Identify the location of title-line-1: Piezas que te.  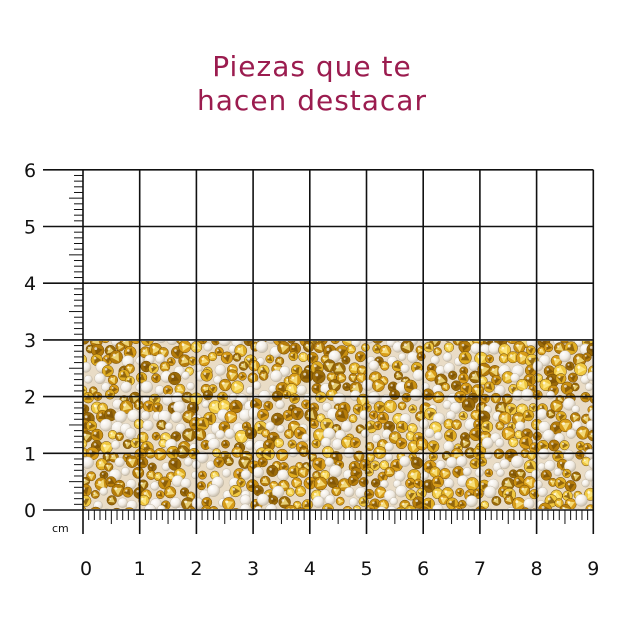
(312, 66).